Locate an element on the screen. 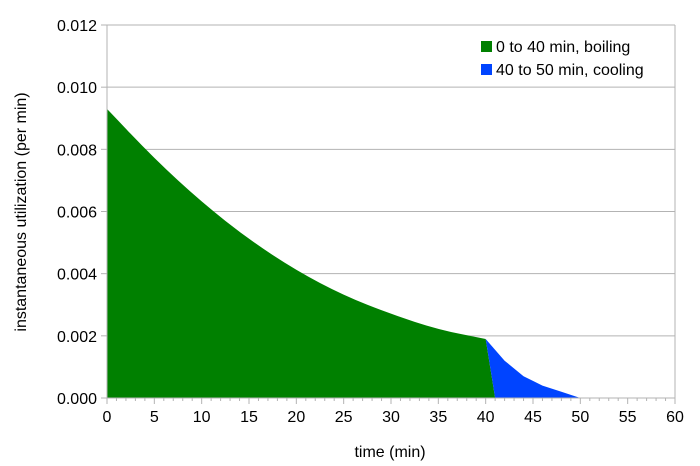 The width and height of the screenshot is (700, 466). legend-label-boiling: 0 to 40 min, boiling is located at coordinates (563, 47).